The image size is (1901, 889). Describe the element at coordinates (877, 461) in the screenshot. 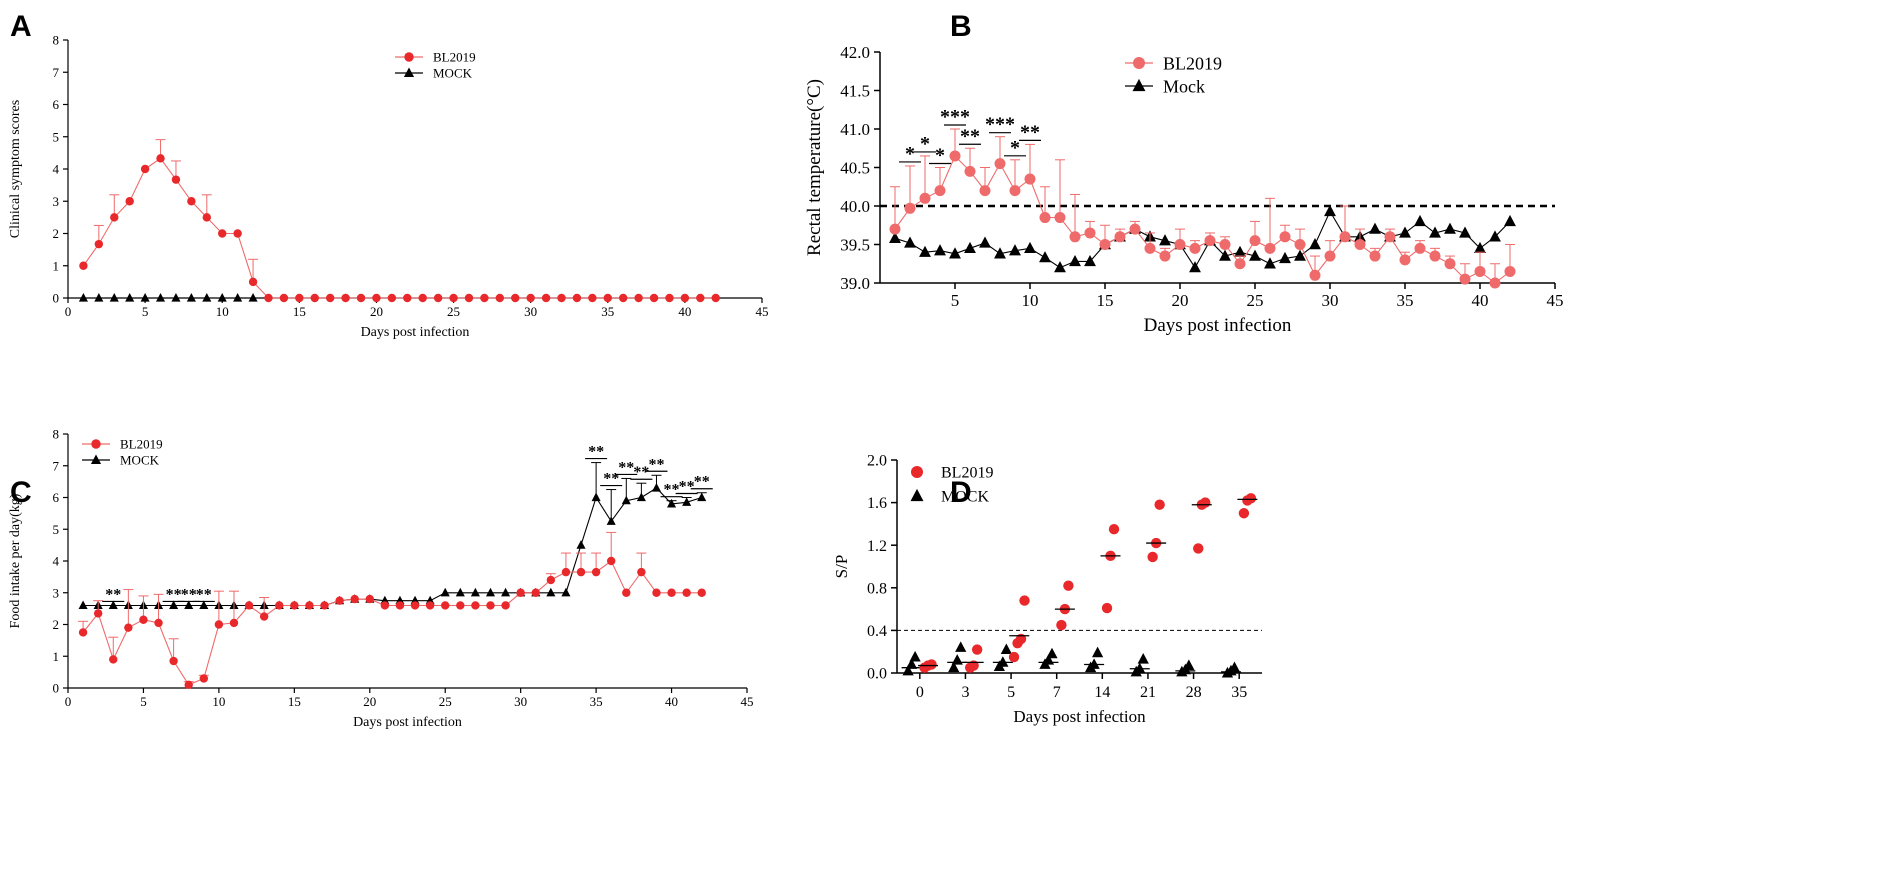

I see `y-tick-label: 2.0` at that location.